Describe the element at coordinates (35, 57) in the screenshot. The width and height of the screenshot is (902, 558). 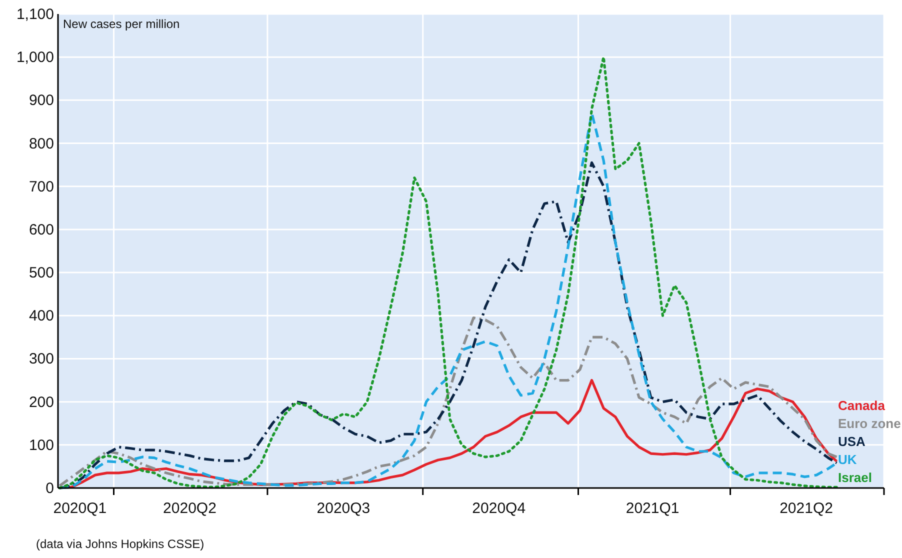
I see `y-tick-label: 1,000` at that location.